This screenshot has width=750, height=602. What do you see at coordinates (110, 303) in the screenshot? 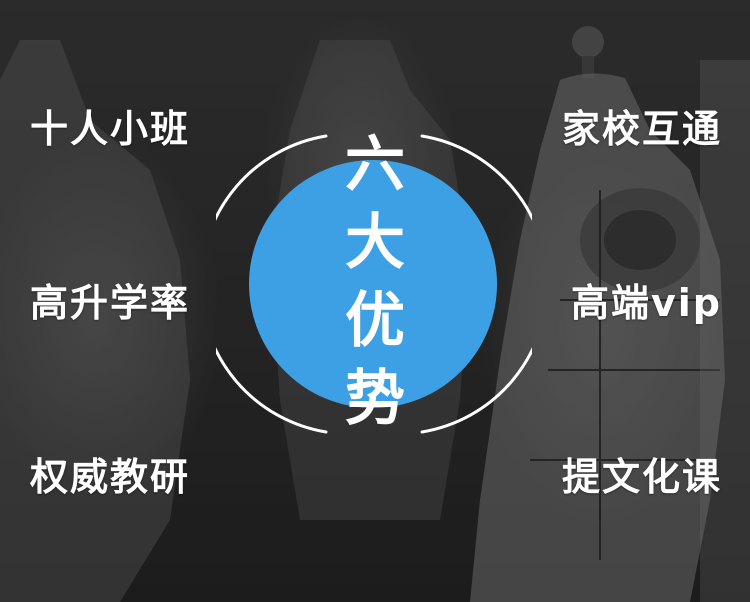
I see `feature-high-admission-rate: 高升学率` at bounding box center [110, 303].